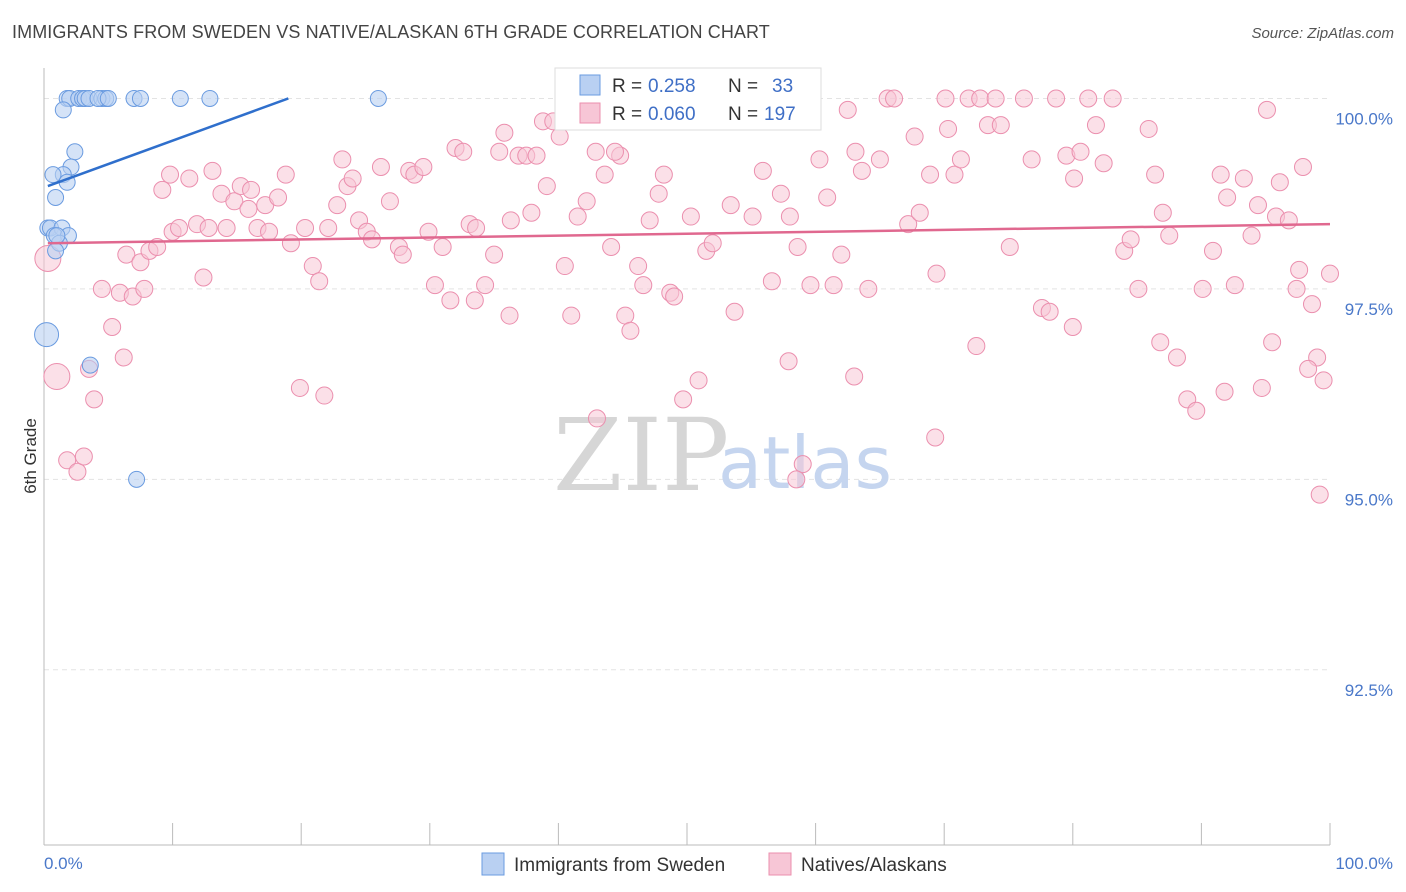 Image resolution: width=1406 pixels, height=892 pixels. What do you see at coordinates (1364, 863) in the screenshot?
I see `x-tick-label-max: 100.0%` at bounding box center [1364, 863].